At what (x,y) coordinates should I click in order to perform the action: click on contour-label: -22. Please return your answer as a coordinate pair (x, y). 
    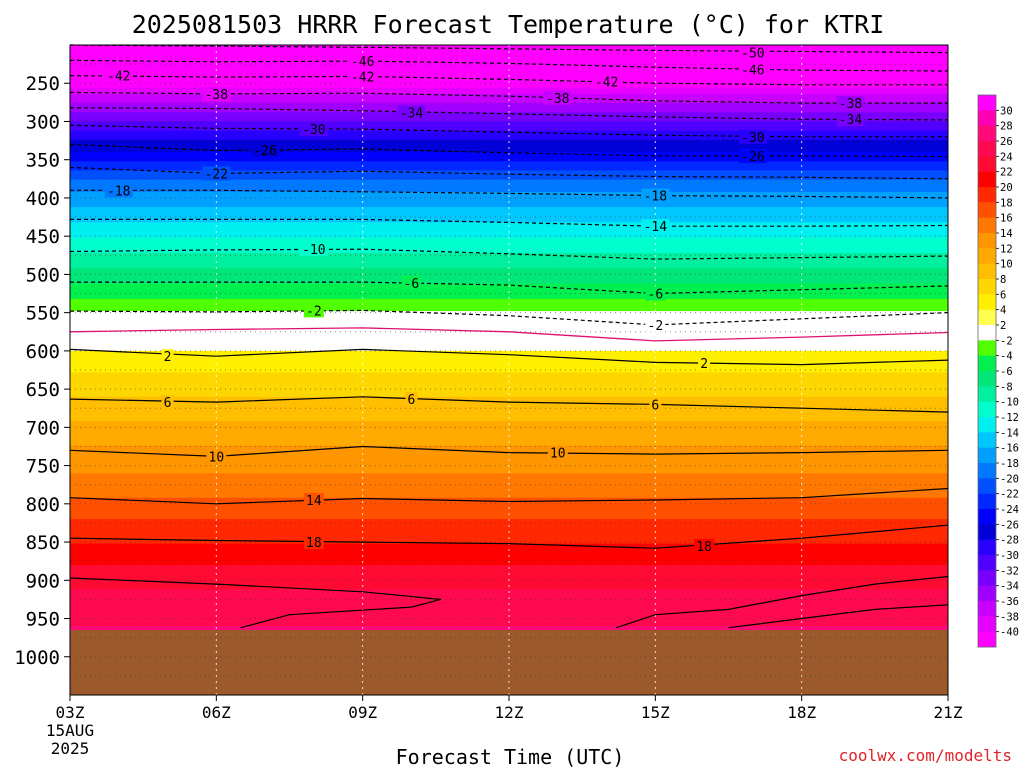
    Looking at the image, I should click on (216, 174).